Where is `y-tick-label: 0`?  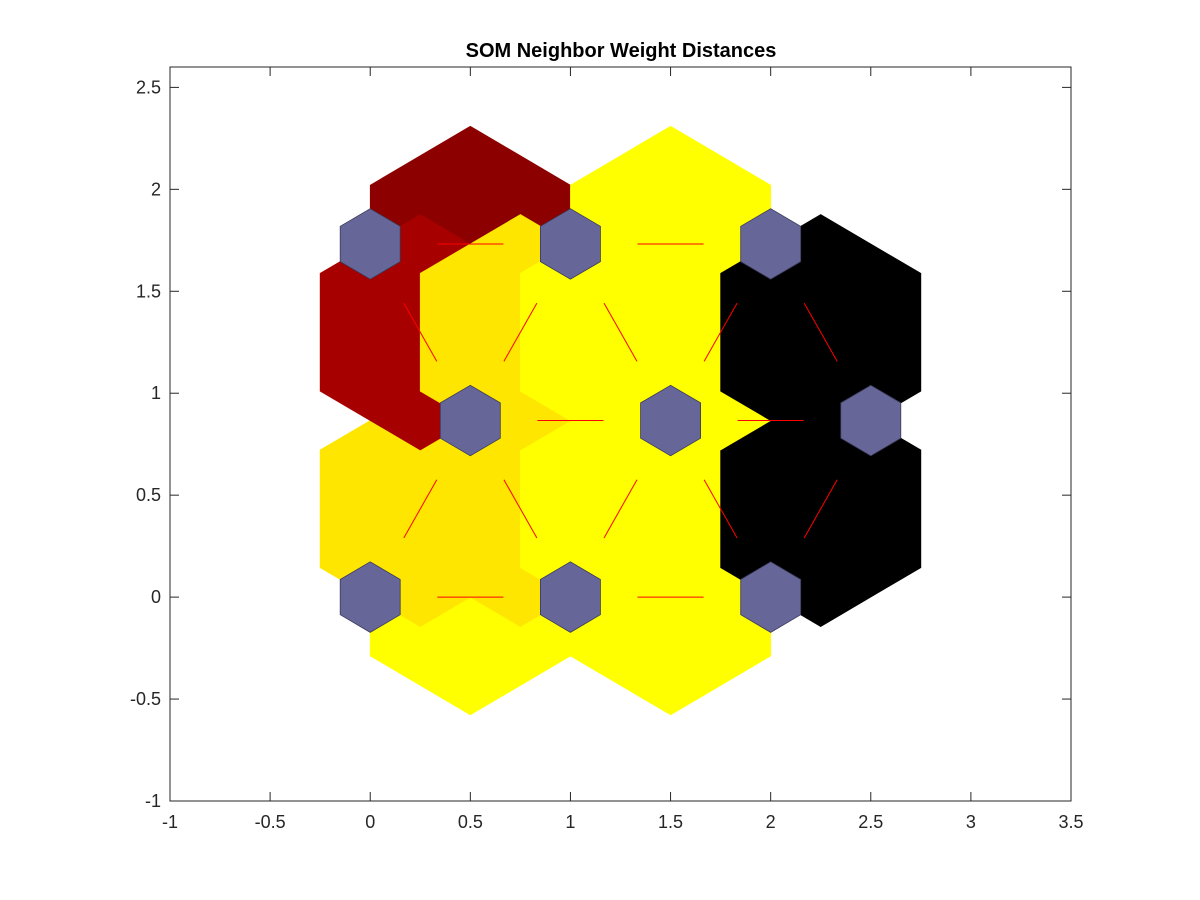
y-tick-label: 0 is located at coordinates (156, 597).